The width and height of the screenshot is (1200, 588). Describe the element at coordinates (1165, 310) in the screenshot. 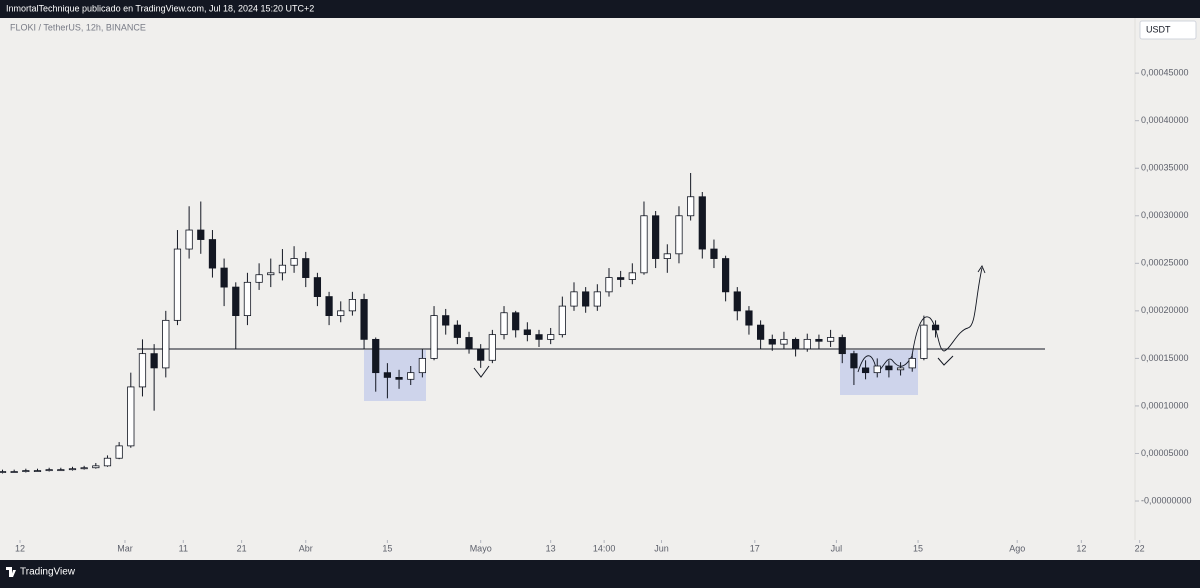

I see `y-tick-label: 0,00020000` at that location.